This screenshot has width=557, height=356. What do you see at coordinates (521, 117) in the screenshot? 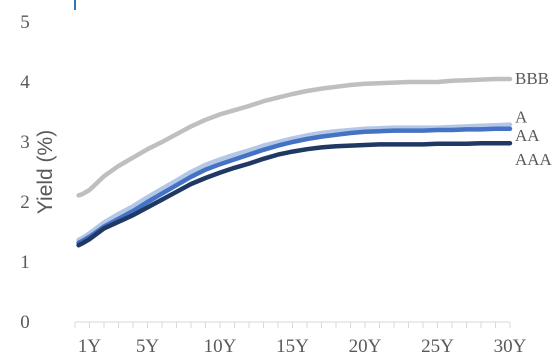
I see `series-label-a: A` at bounding box center [521, 117].